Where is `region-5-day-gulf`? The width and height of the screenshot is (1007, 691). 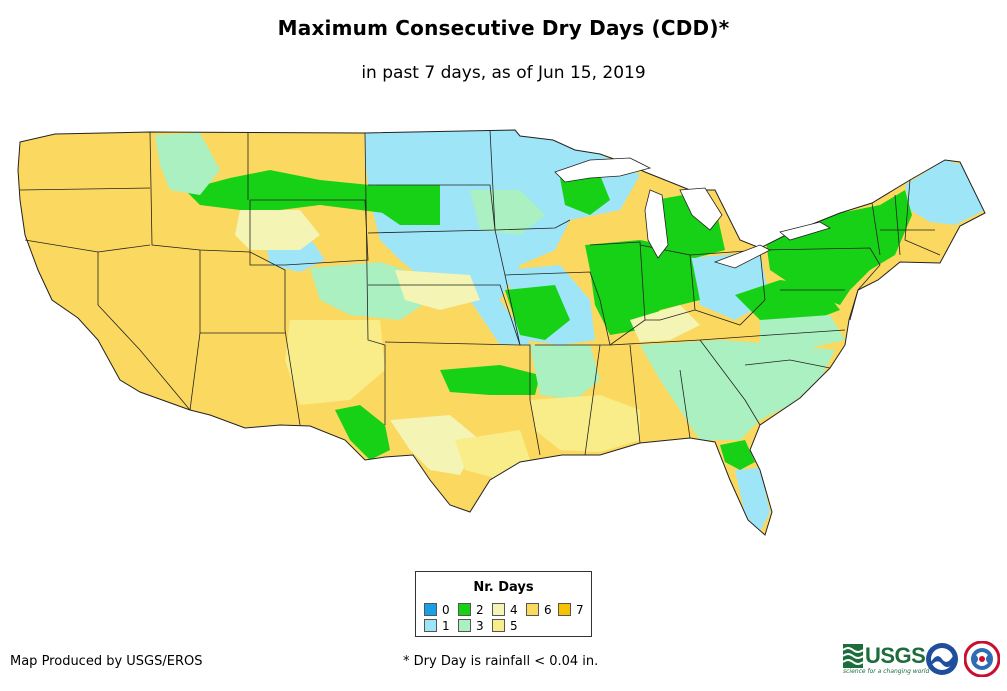 region-5-day-gulf is located at coordinates (585, 423).